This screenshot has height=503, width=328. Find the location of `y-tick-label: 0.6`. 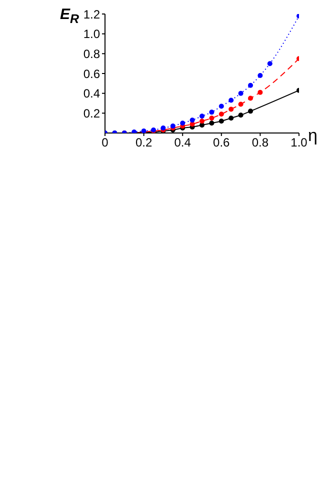

y-tick-label: 0.6 is located at coordinates (91, 73).